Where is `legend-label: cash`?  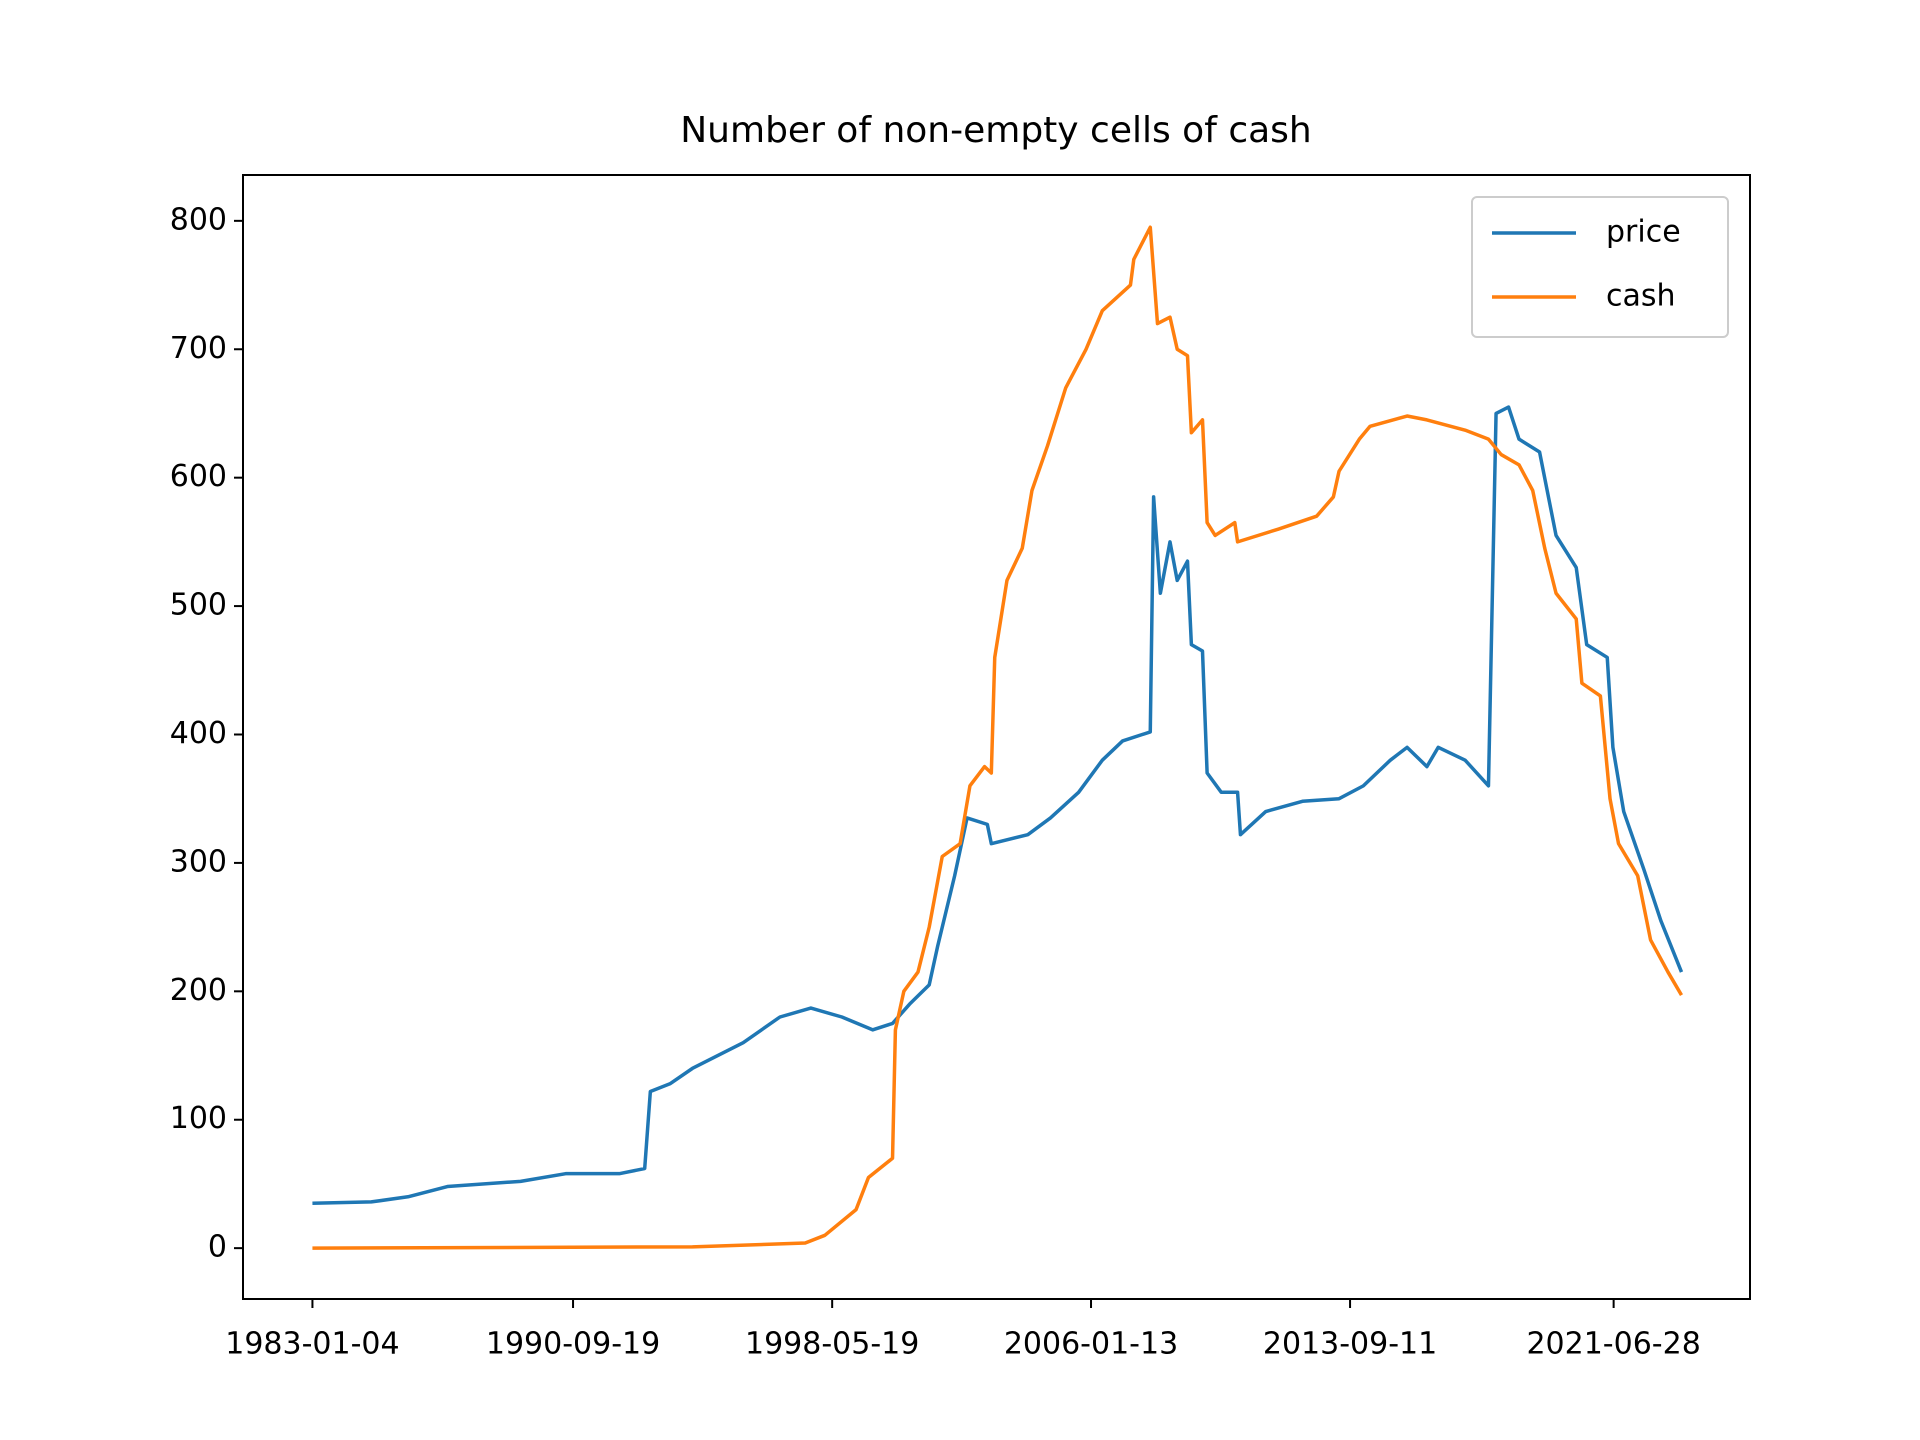 legend-label: cash is located at coordinates (1641, 296).